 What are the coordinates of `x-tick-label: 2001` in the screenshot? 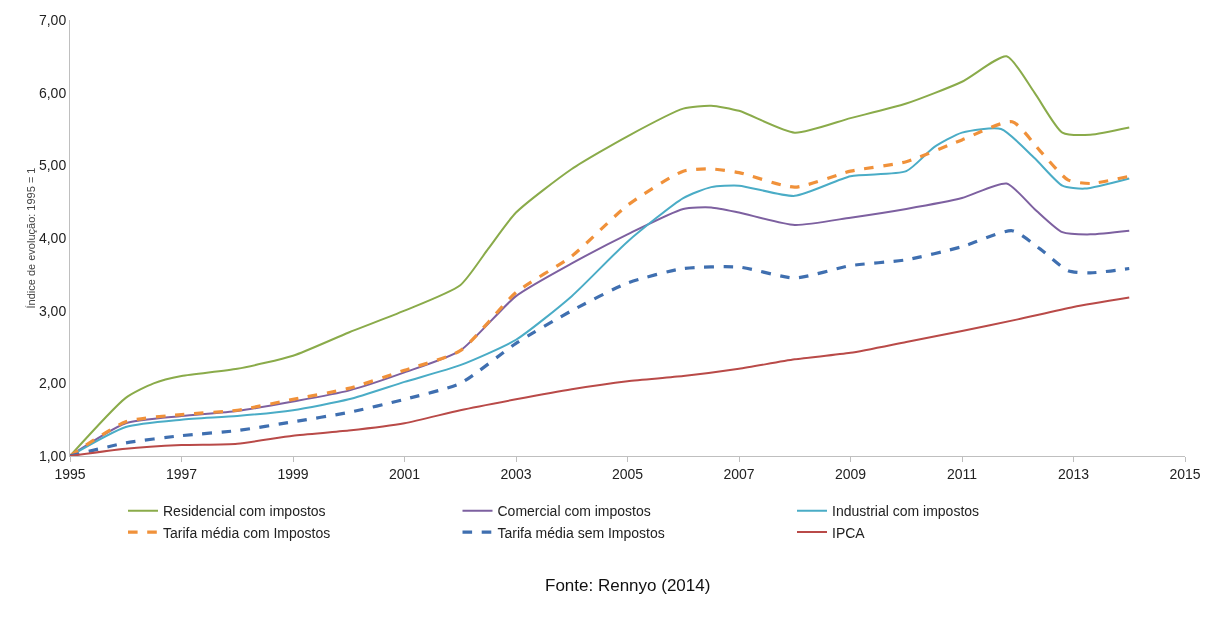 It's located at (404, 473).